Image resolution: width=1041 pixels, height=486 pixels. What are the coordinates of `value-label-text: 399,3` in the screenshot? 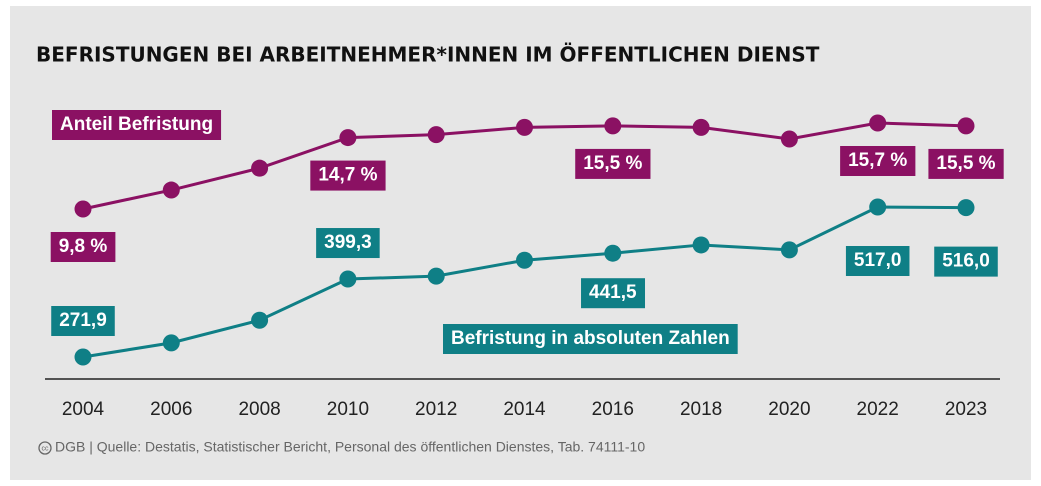 It's located at (348, 242).